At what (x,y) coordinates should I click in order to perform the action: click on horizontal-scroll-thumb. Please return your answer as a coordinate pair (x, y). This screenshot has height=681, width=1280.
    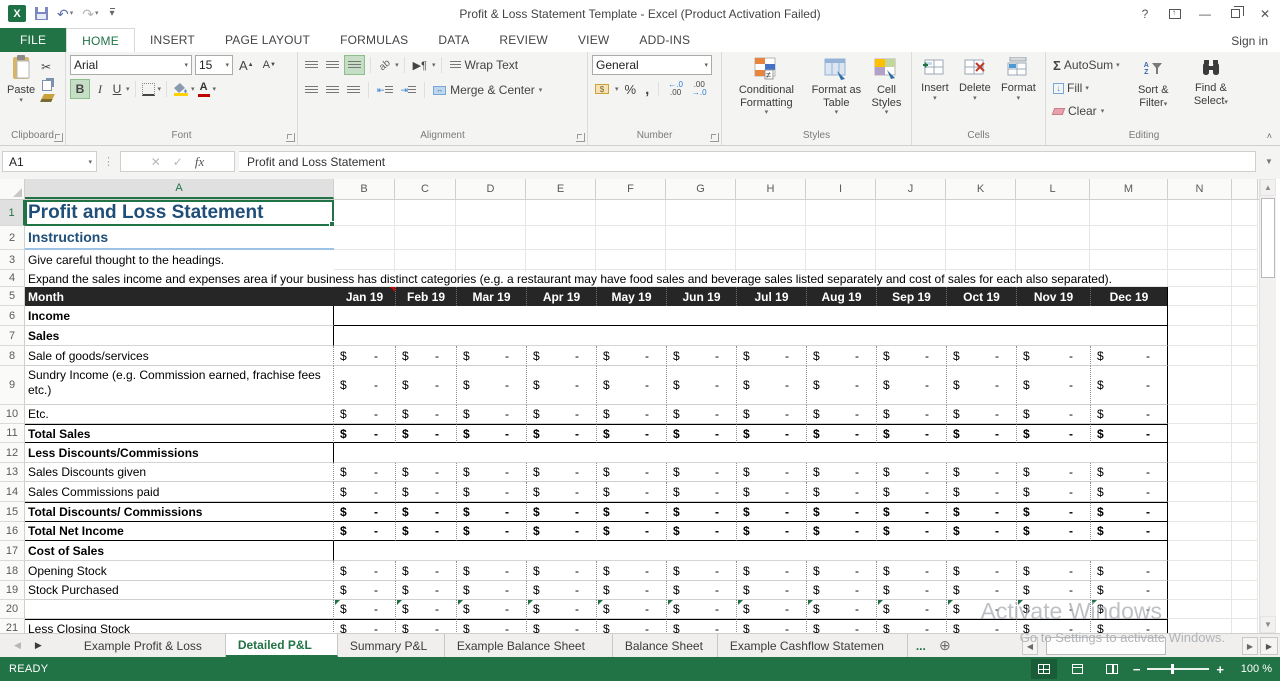
    Looking at the image, I should click on (1106, 646).